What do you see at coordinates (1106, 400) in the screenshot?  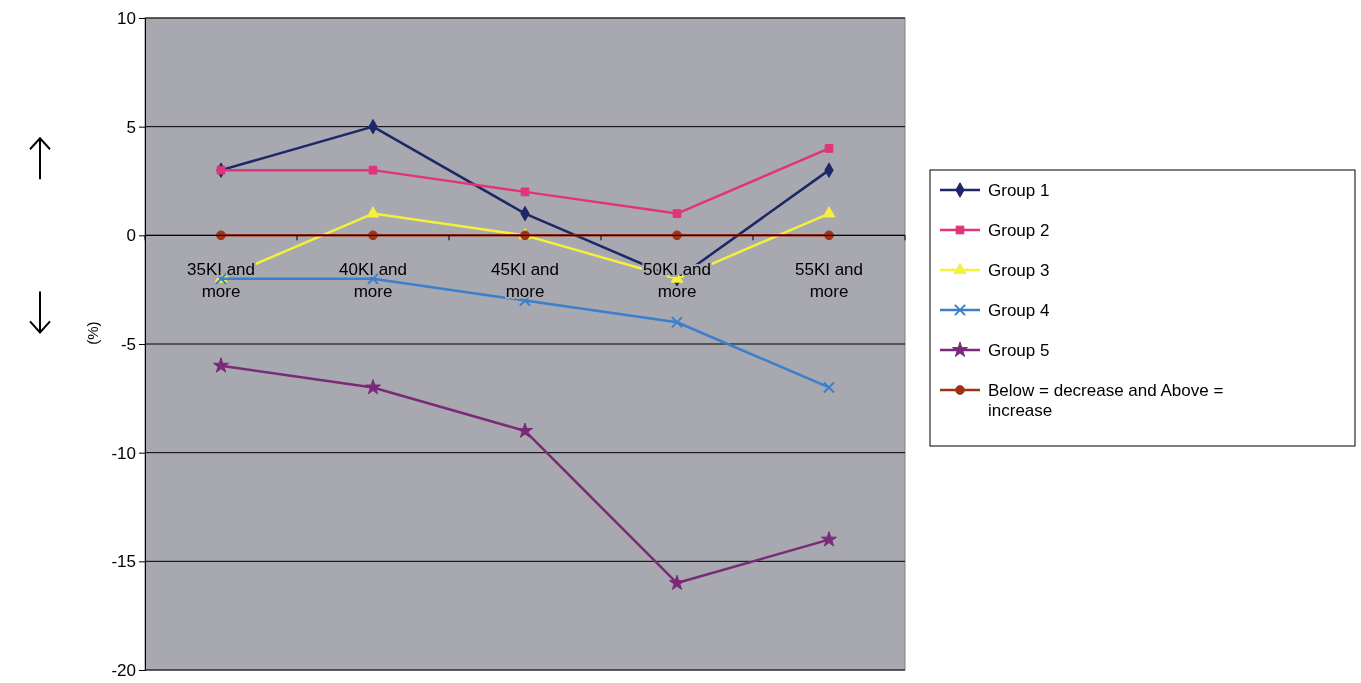 I see `legend-label: Below = decrease and Above = increase` at bounding box center [1106, 400].